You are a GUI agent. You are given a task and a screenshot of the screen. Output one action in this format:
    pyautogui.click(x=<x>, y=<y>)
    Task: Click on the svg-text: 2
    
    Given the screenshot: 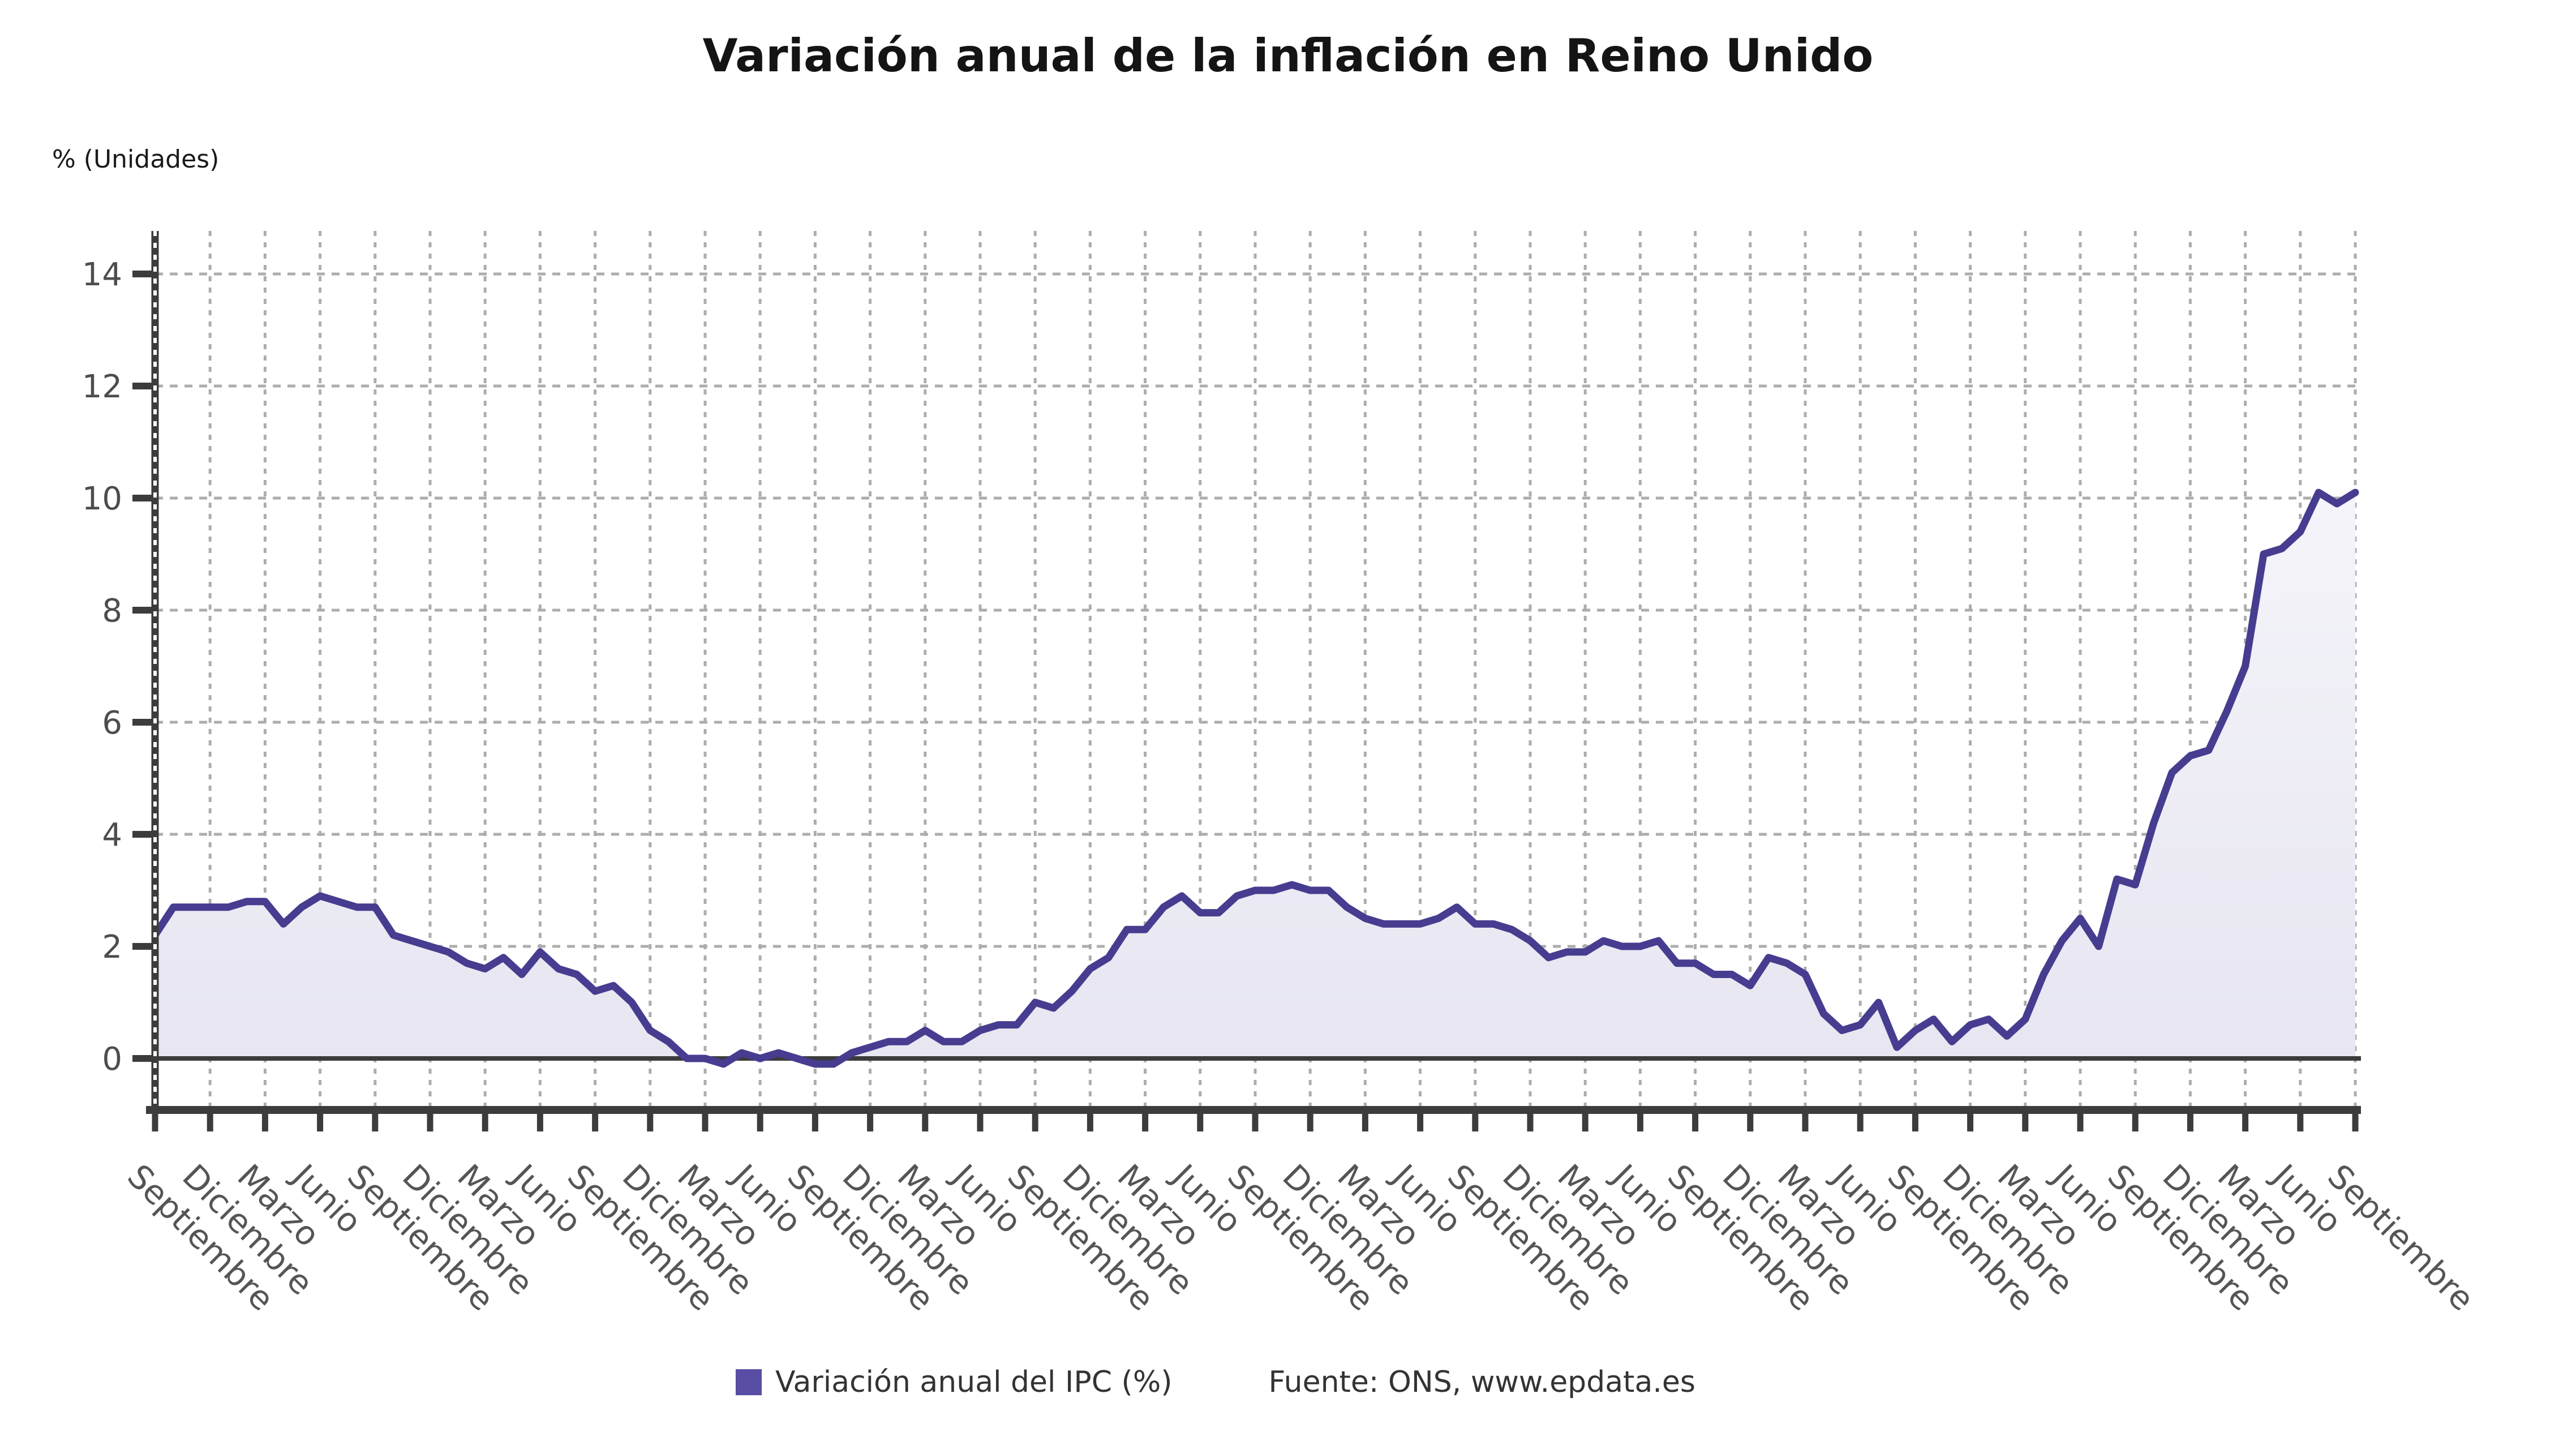 What is the action you would take?
    pyautogui.click(x=112, y=948)
    